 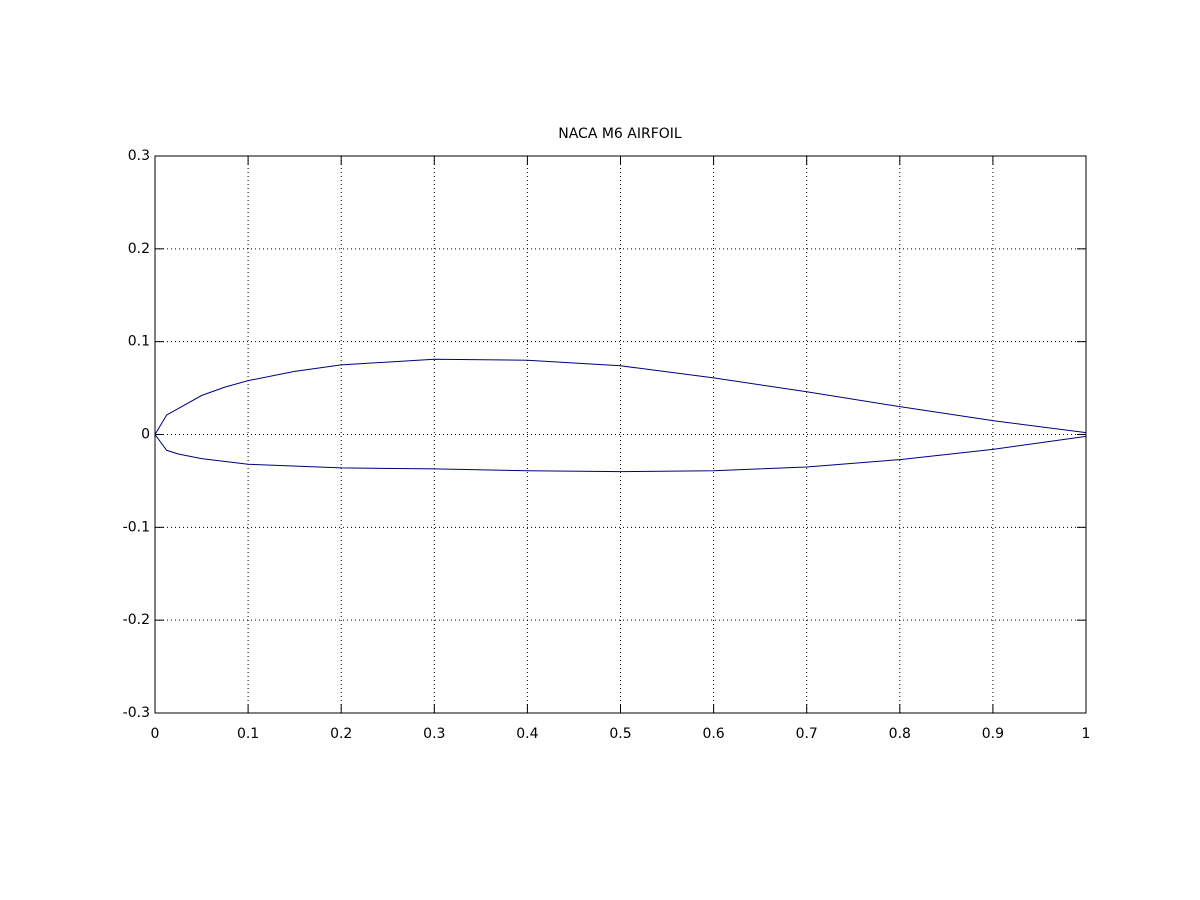 What do you see at coordinates (993, 734) in the screenshot?
I see `x-tick-label: 0.9` at bounding box center [993, 734].